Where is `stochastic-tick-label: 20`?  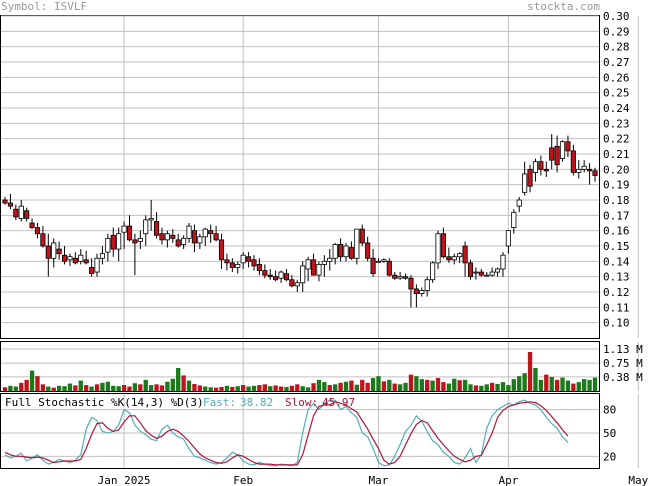 stochastic-tick-label: 20 is located at coordinates (609, 456).